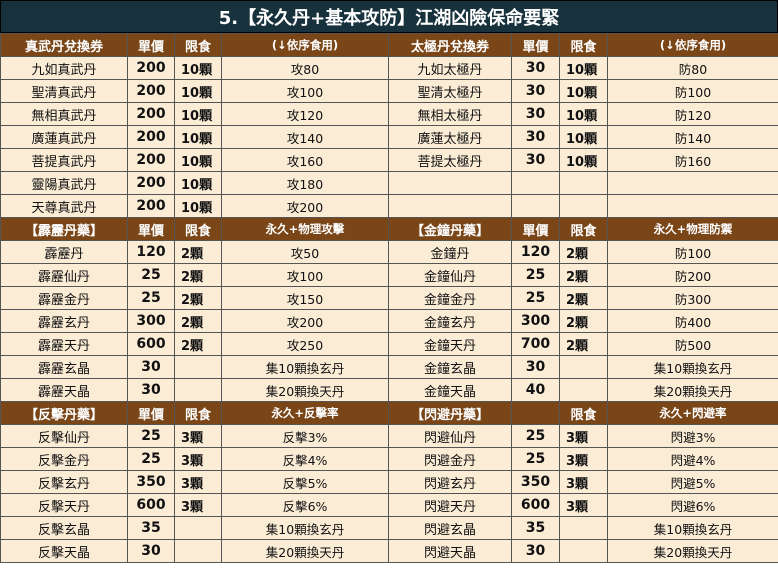 This screenshot has height=568, width=778. I want to click on item-name: 菩提真武丹, so click(64, 160).